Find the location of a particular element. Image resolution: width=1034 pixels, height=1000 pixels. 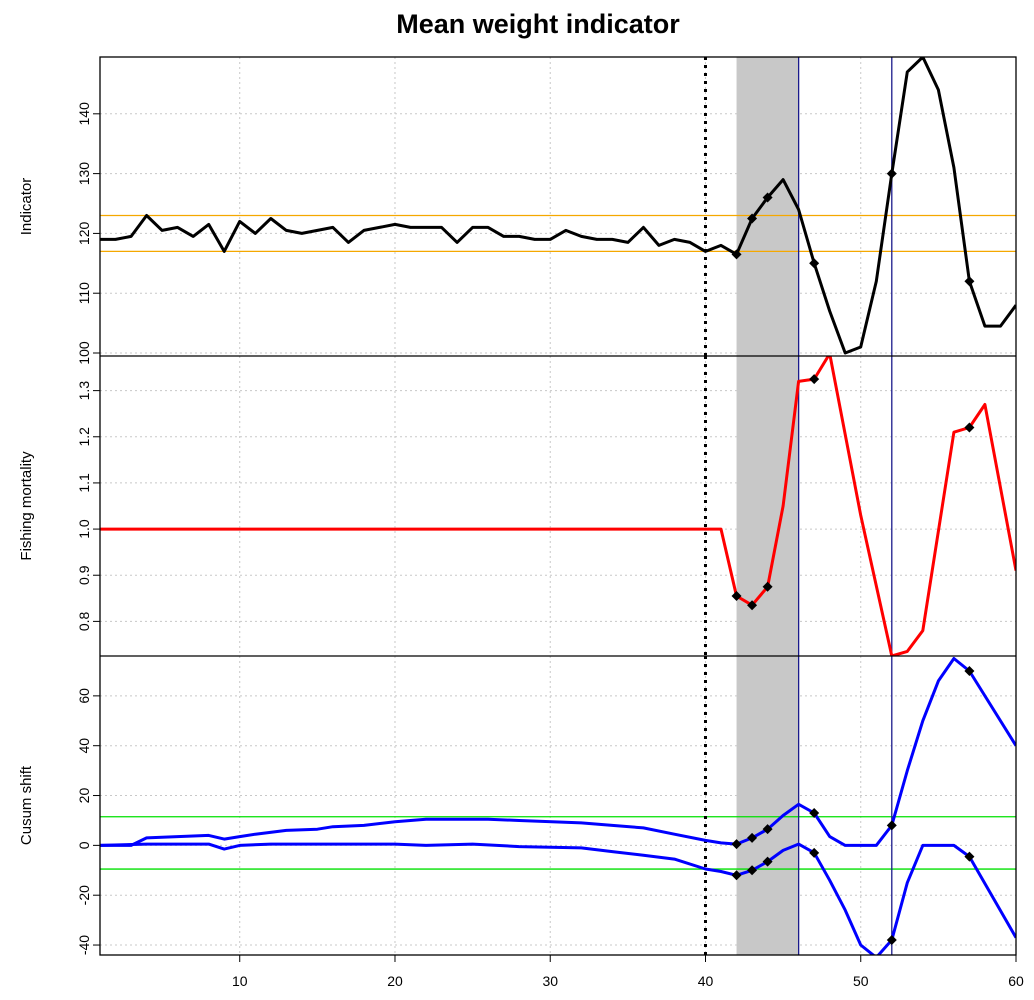

y-tick-label: 40 is located at coordinates (84, 746).